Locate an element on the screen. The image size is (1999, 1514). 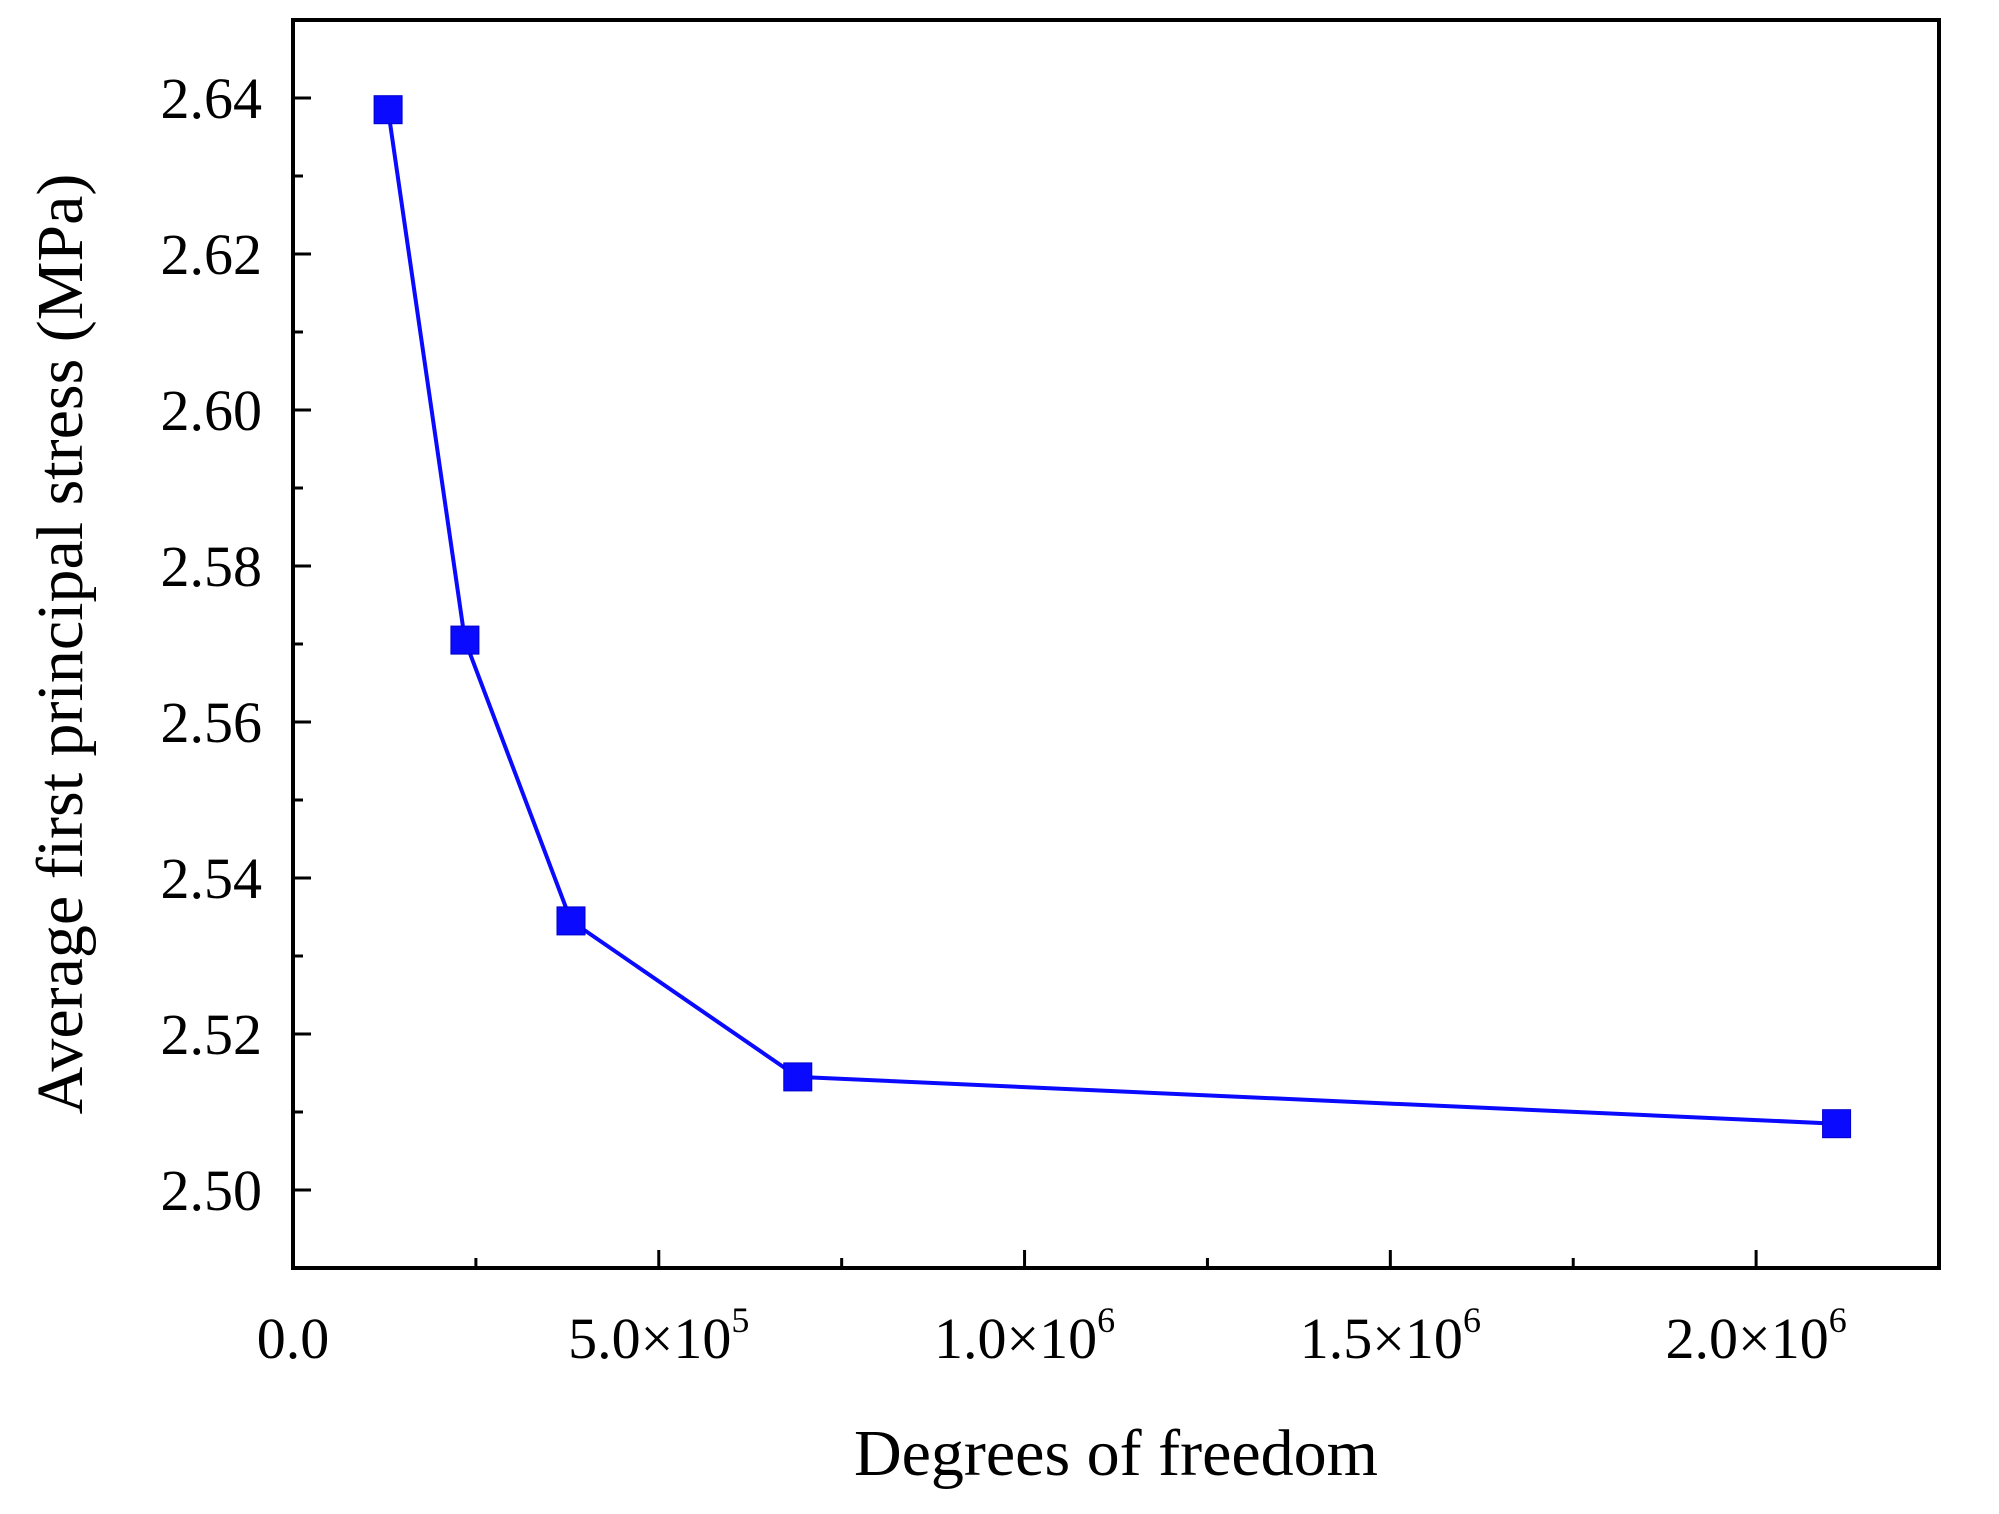
x-tick-mantissa: 2.0×10 is located at coordinates (1747, 1338).